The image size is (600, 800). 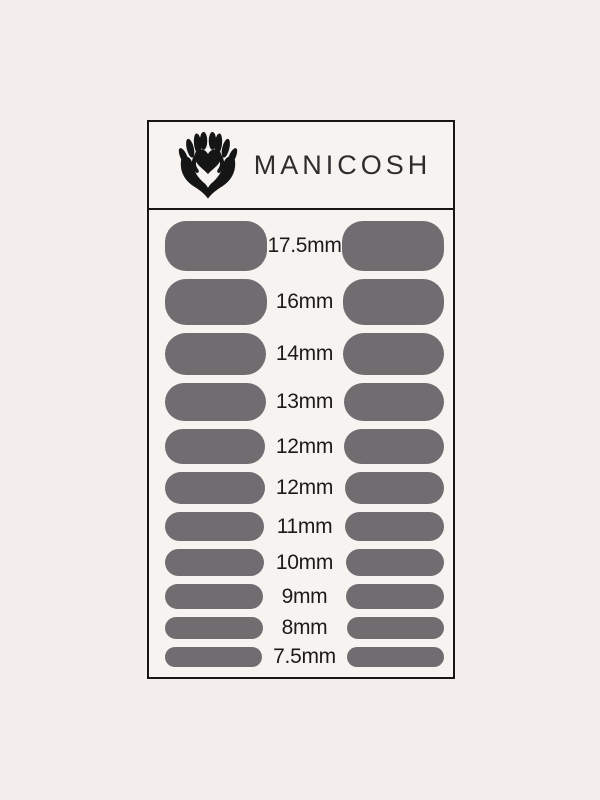 I want to click on size-label: 11mm, so click(x=304, y=526).